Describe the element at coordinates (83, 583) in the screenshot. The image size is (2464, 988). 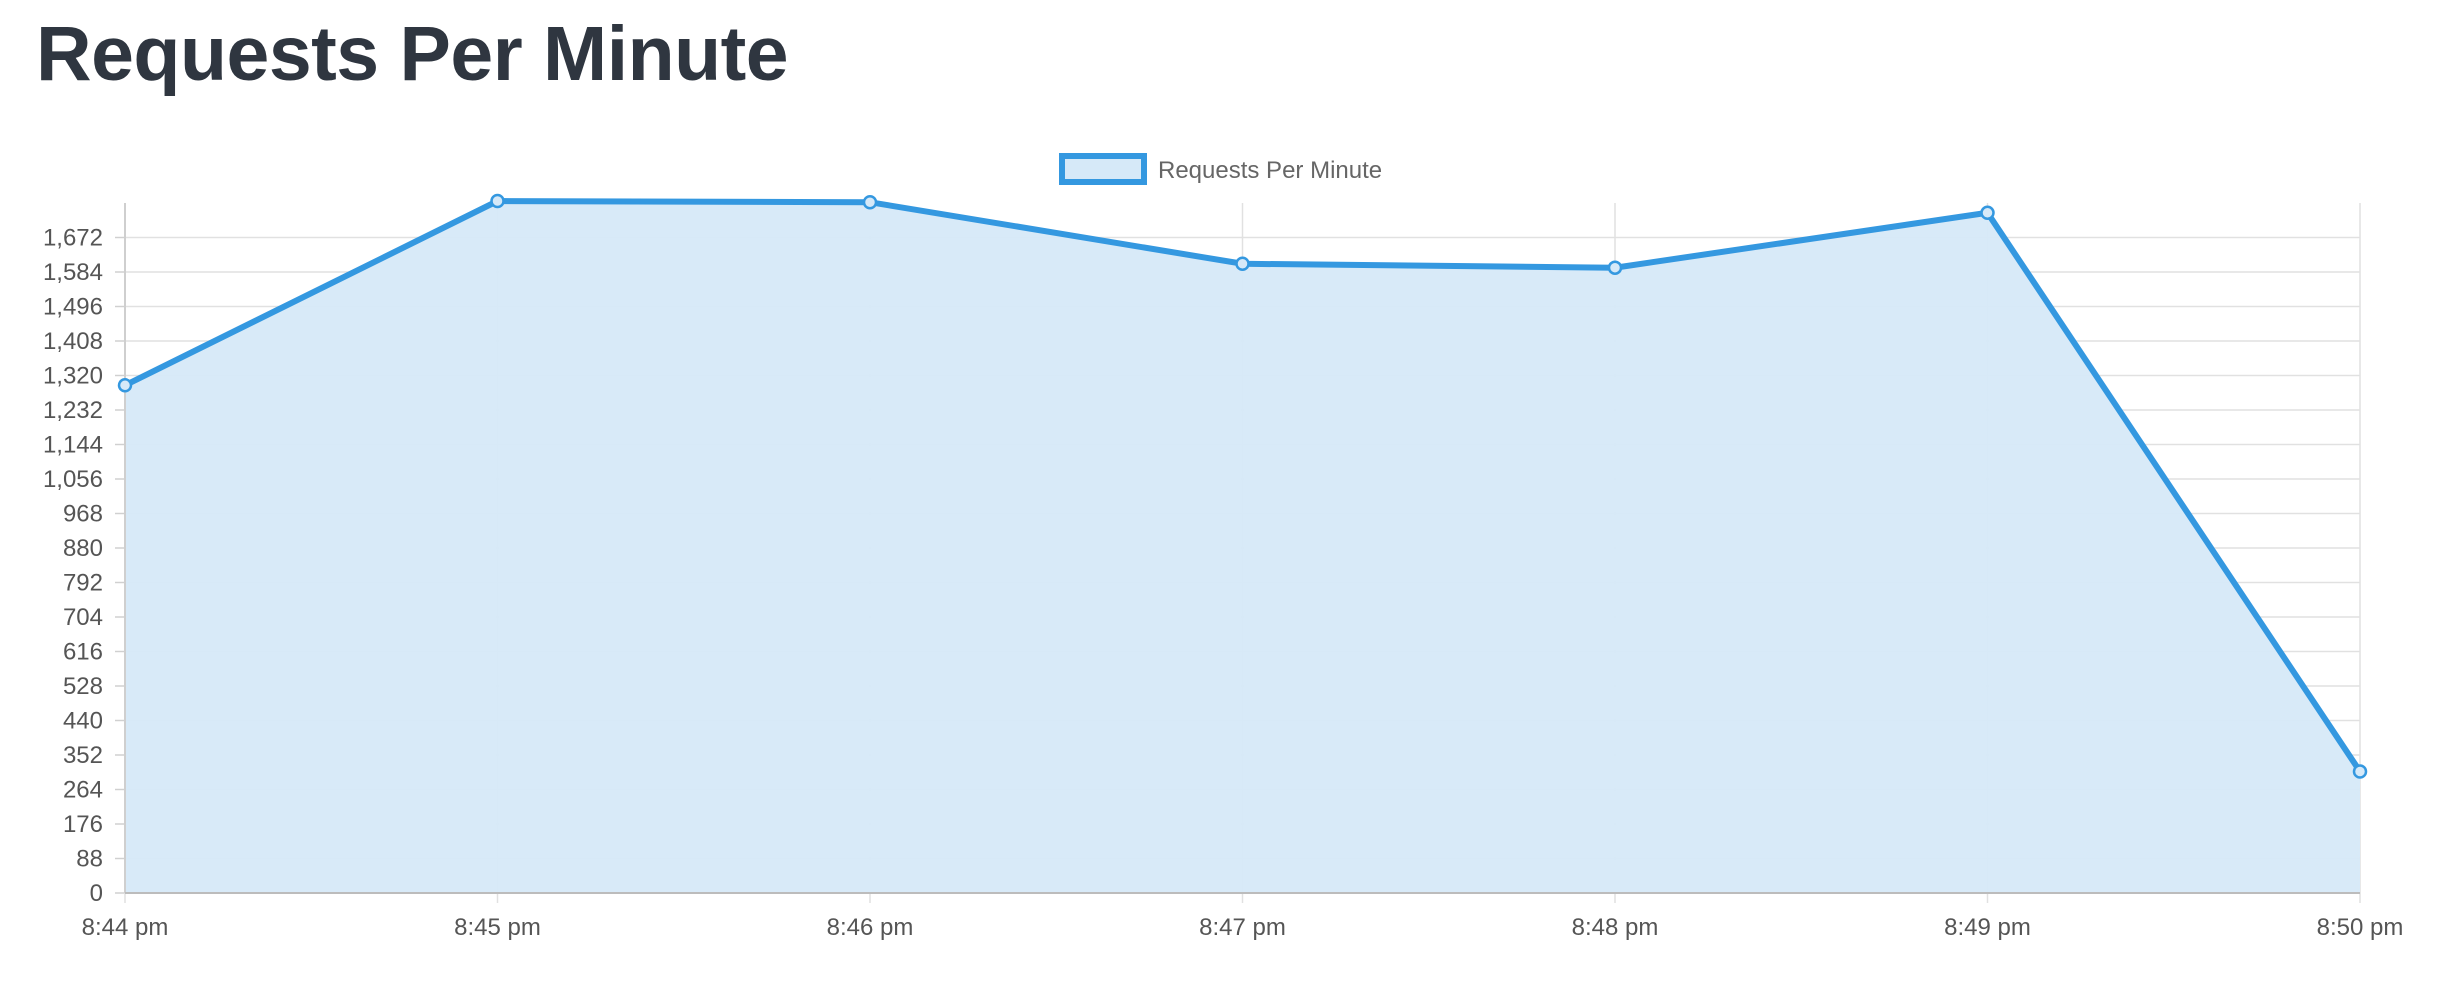
I see `y-tick-label: 792` at that location.